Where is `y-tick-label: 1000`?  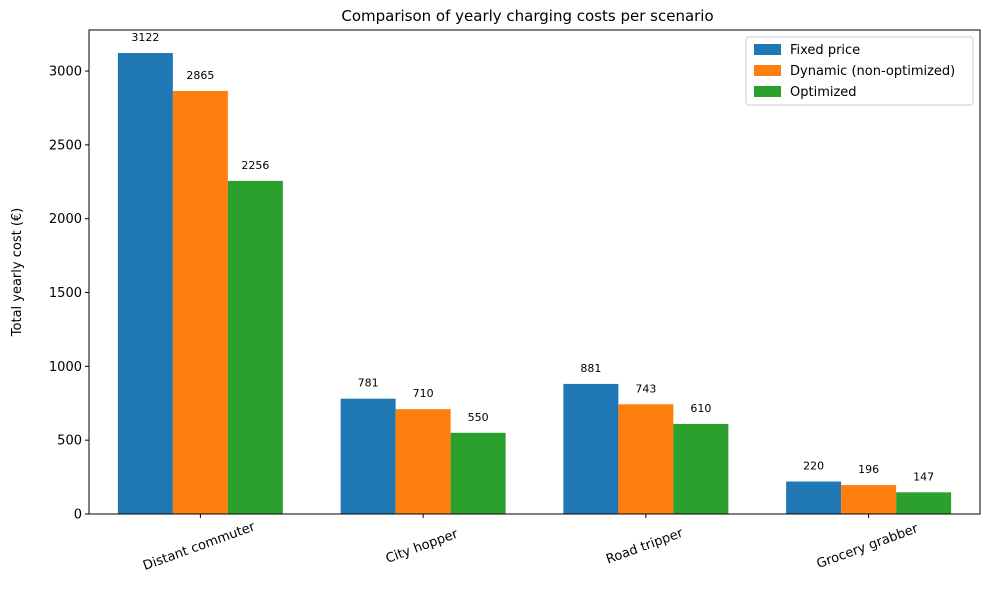 y-tick-label: 1000 is located at coordinates (65, 367).